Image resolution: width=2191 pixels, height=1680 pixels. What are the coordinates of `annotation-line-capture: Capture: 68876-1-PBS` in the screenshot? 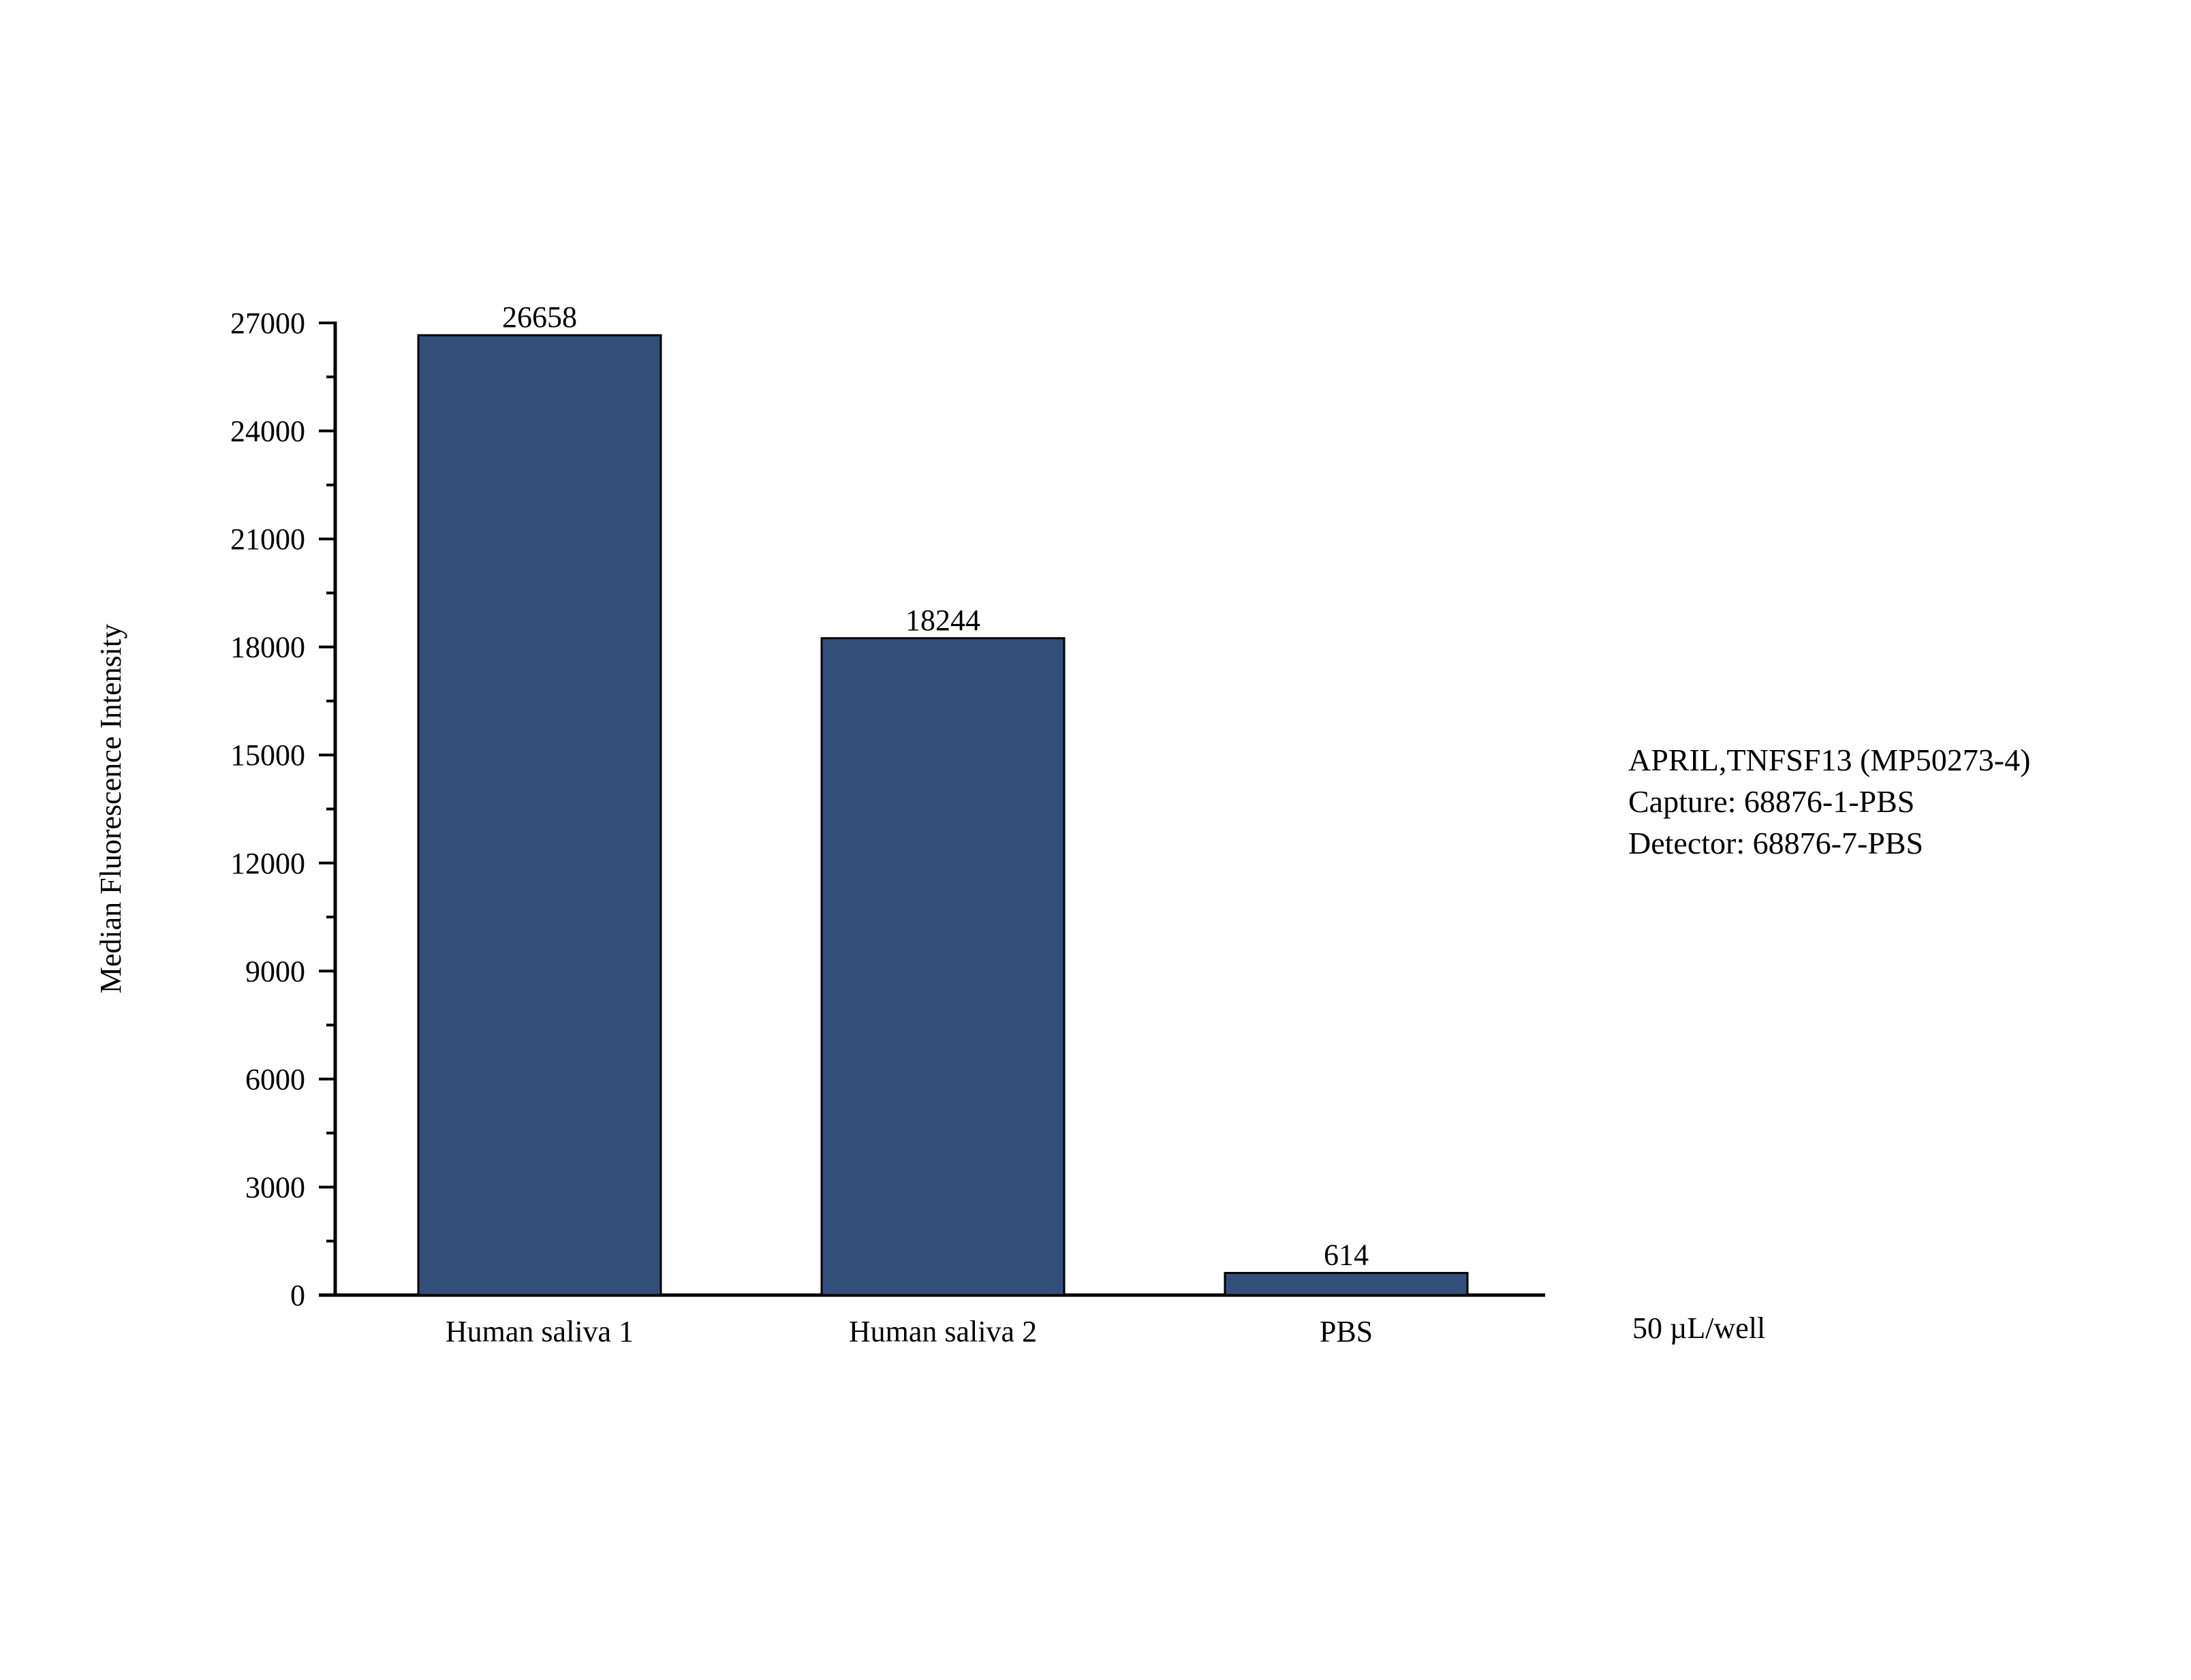 It's located at (1771, 801).